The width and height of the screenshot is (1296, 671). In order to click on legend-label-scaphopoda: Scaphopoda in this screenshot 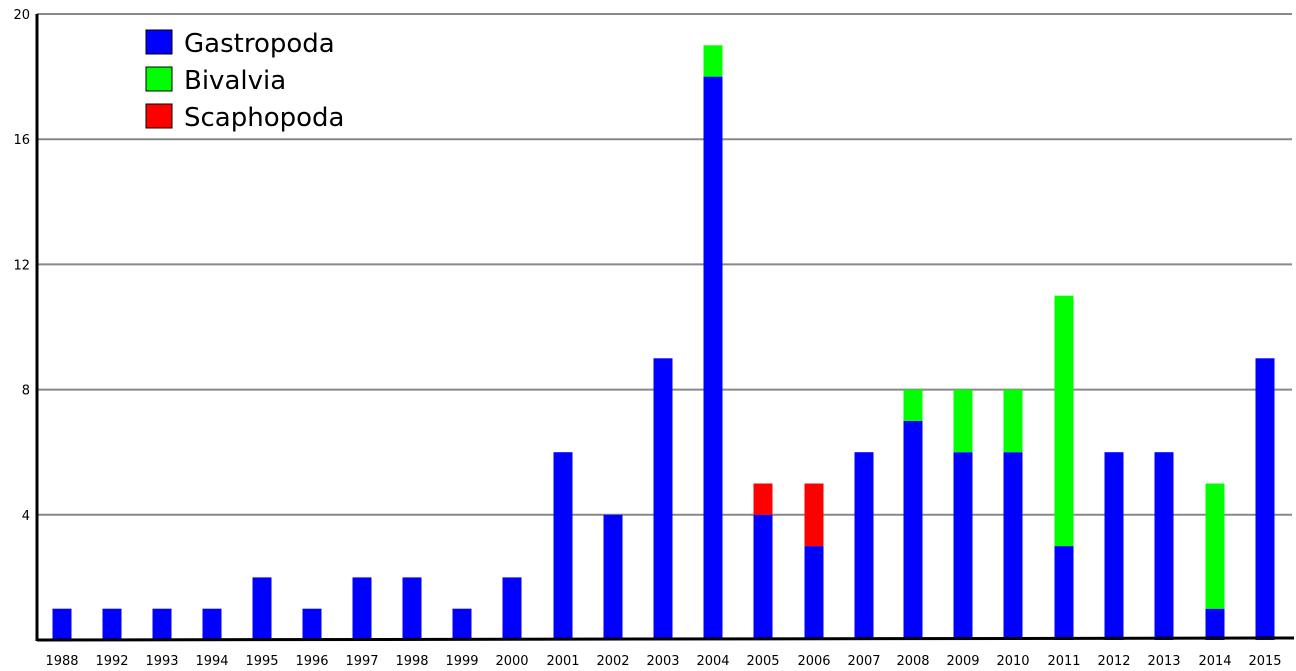, I will do `click(264, 118)`.